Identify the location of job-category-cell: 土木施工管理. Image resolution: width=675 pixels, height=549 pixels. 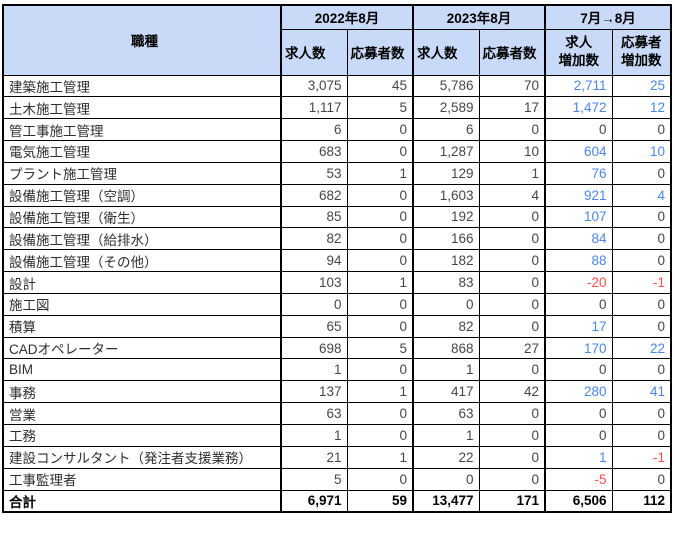
(142, 108).